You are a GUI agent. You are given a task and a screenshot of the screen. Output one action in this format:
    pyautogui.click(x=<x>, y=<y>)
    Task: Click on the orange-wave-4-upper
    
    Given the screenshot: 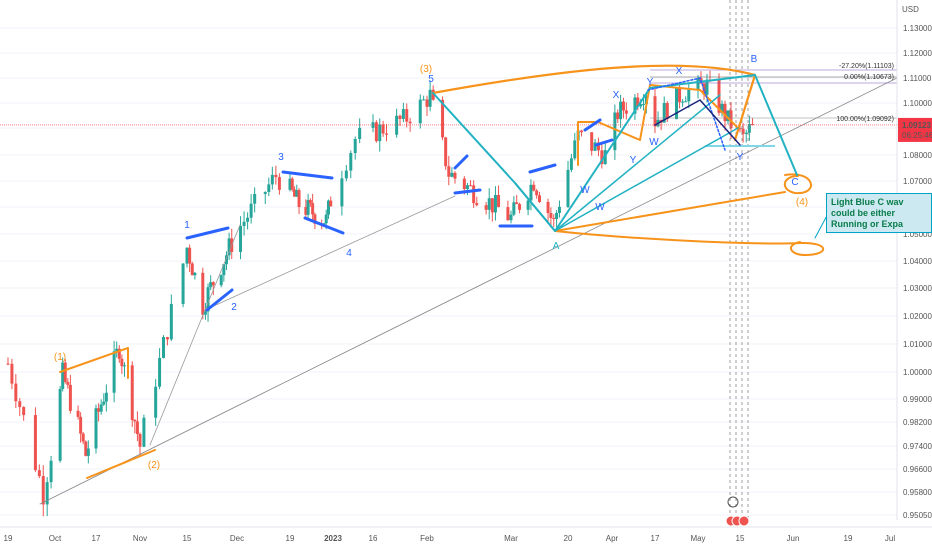 What is the action you would take?
    pyautogui.click(x=670, y=211)
    